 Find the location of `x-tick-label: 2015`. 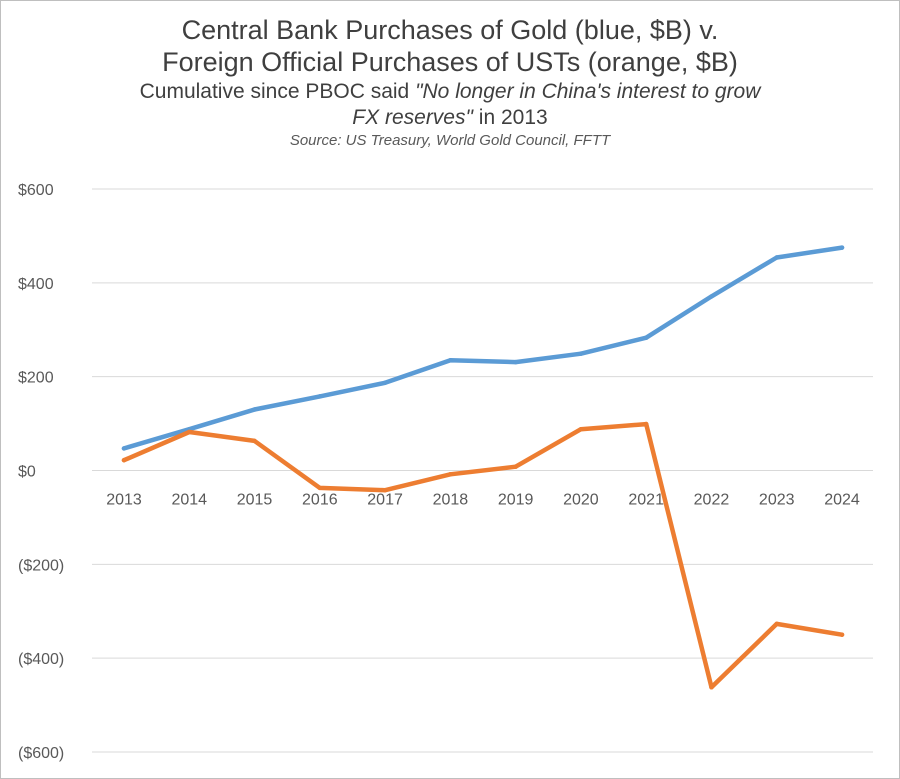

x-tick-label: 2015 is located at coordinates (255, 500).